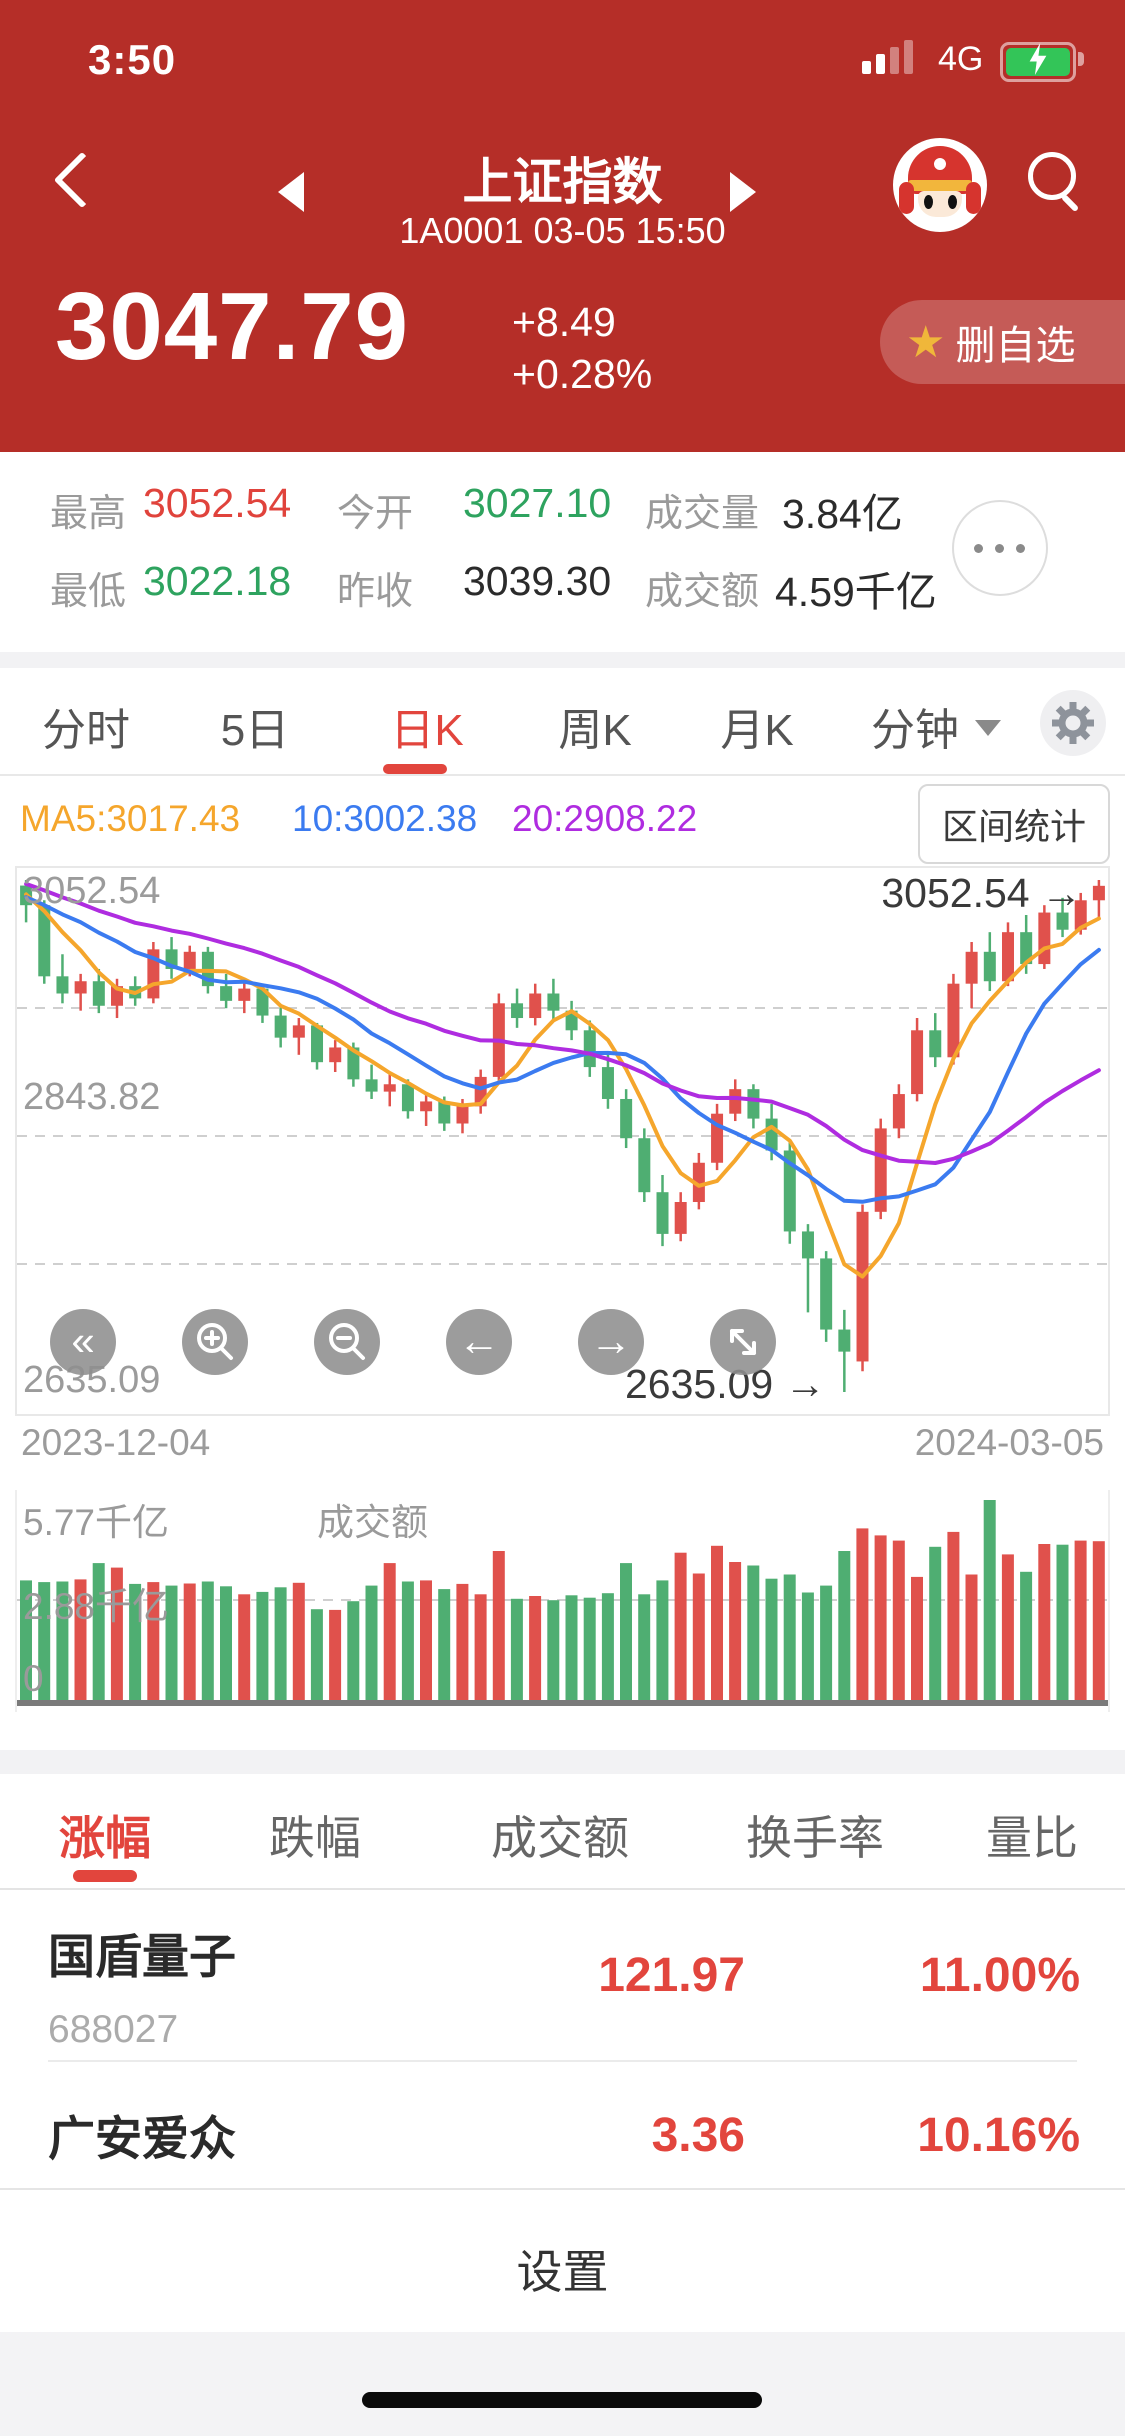 Image resolution: width=1125 pixels, height=2436 pixels. Describe the element at coordinates (1032, 1838) in the screenshot. I see `tab-volume-ratio: 量比` at that location.